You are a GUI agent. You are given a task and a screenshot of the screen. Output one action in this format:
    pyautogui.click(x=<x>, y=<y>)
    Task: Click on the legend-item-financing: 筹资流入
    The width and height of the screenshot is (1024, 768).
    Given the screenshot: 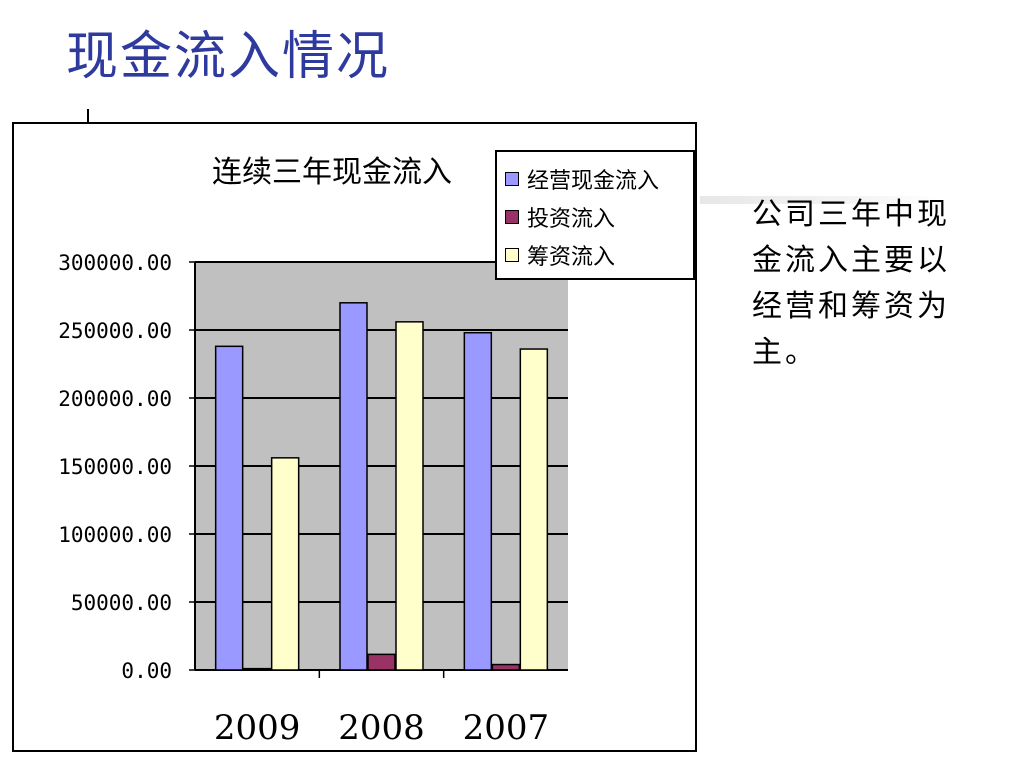 What is the action you would take?
    pyautogui.click(x=599, y=255)
    